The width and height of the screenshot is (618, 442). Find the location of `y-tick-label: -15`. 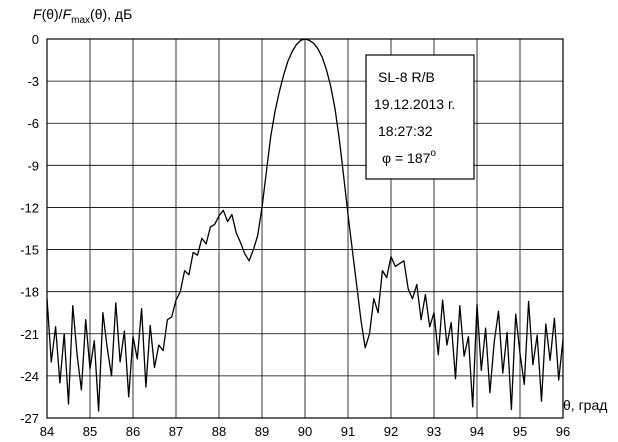

y-tick-label: -15 is located at coordinates (29, 250).